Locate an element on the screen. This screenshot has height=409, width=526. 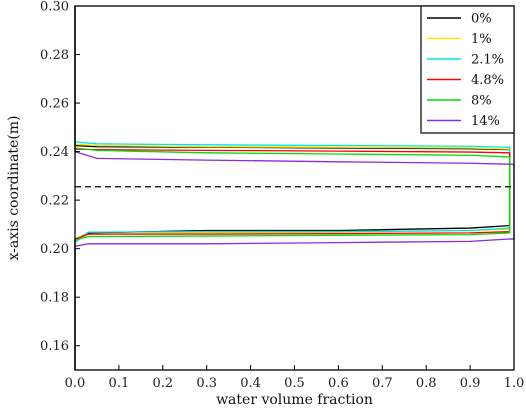
legend-label: 1% is located at coordinates (481, 39).